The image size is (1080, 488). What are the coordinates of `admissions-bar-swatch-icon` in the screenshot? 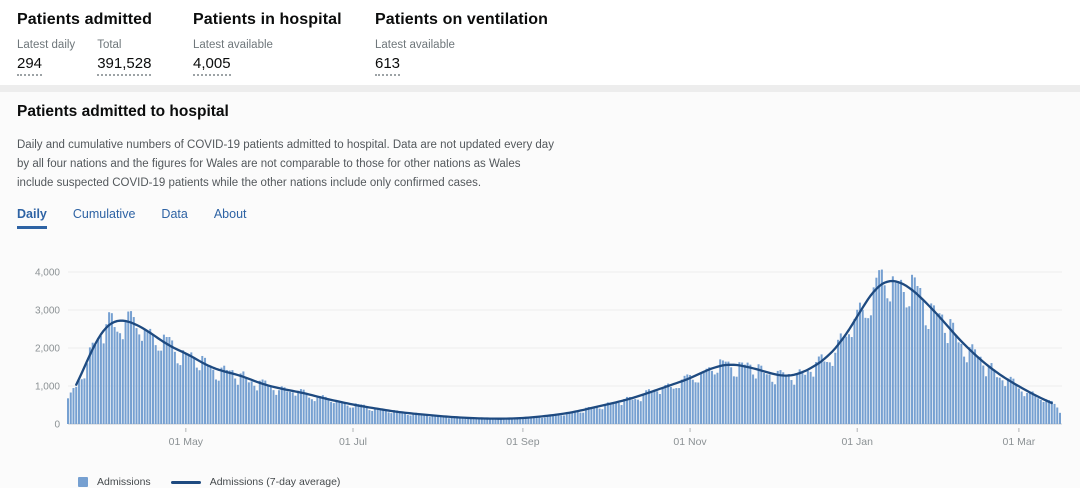 It's located at (83, 482).